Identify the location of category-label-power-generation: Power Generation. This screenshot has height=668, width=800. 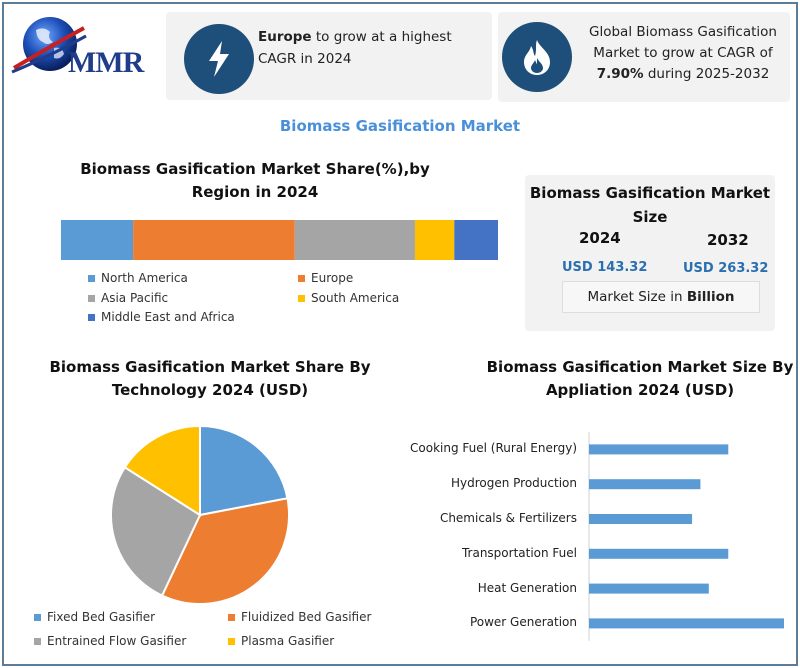
(523, 622).